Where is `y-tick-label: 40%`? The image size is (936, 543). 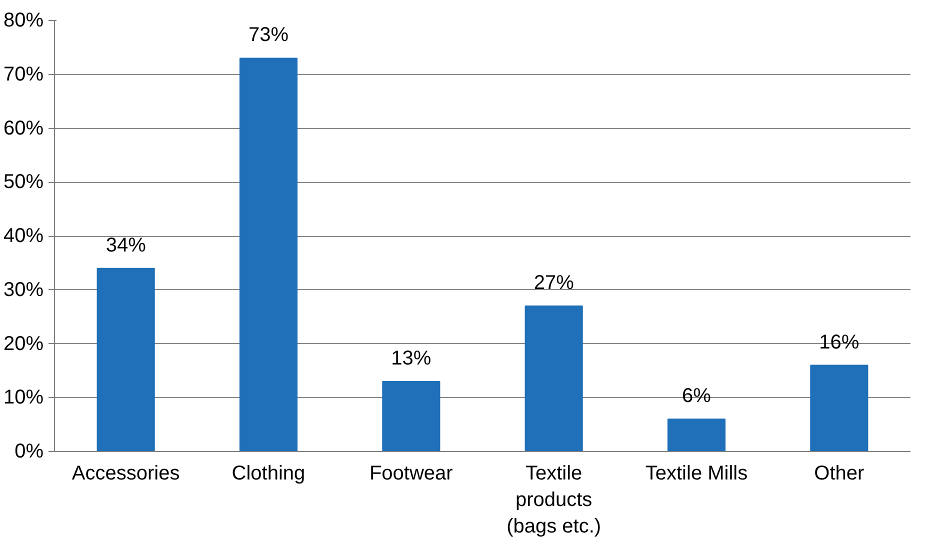 y-tick-label: 40% is located at coordinates (23, 236).